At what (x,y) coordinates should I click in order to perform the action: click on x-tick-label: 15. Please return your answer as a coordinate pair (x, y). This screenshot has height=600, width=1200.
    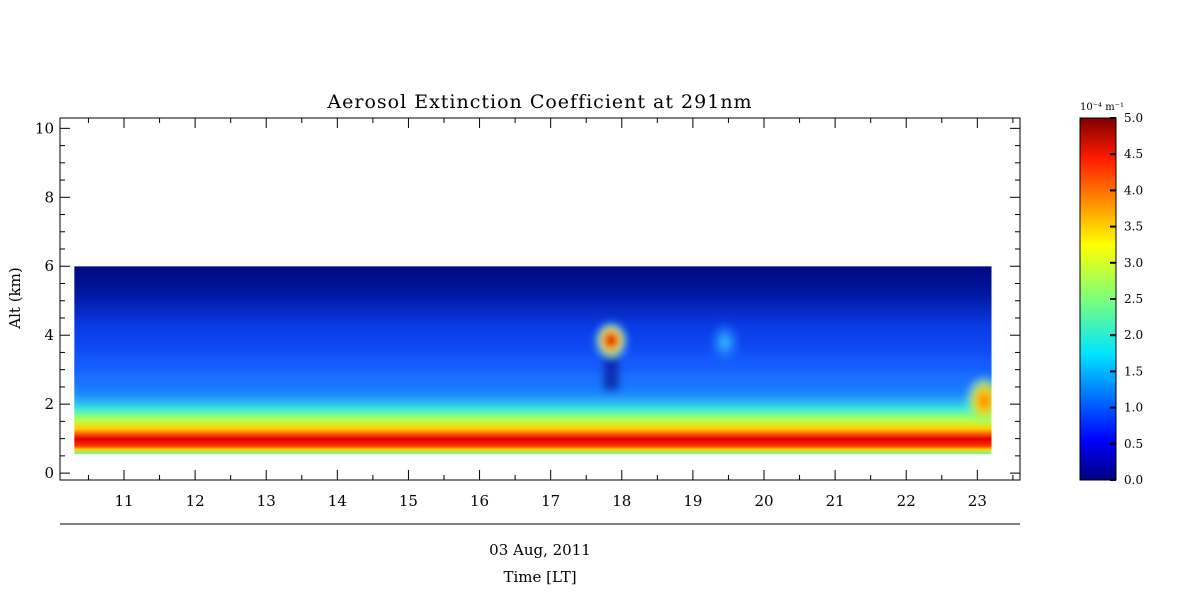
    Looking at the image, I should click on (408, 501).